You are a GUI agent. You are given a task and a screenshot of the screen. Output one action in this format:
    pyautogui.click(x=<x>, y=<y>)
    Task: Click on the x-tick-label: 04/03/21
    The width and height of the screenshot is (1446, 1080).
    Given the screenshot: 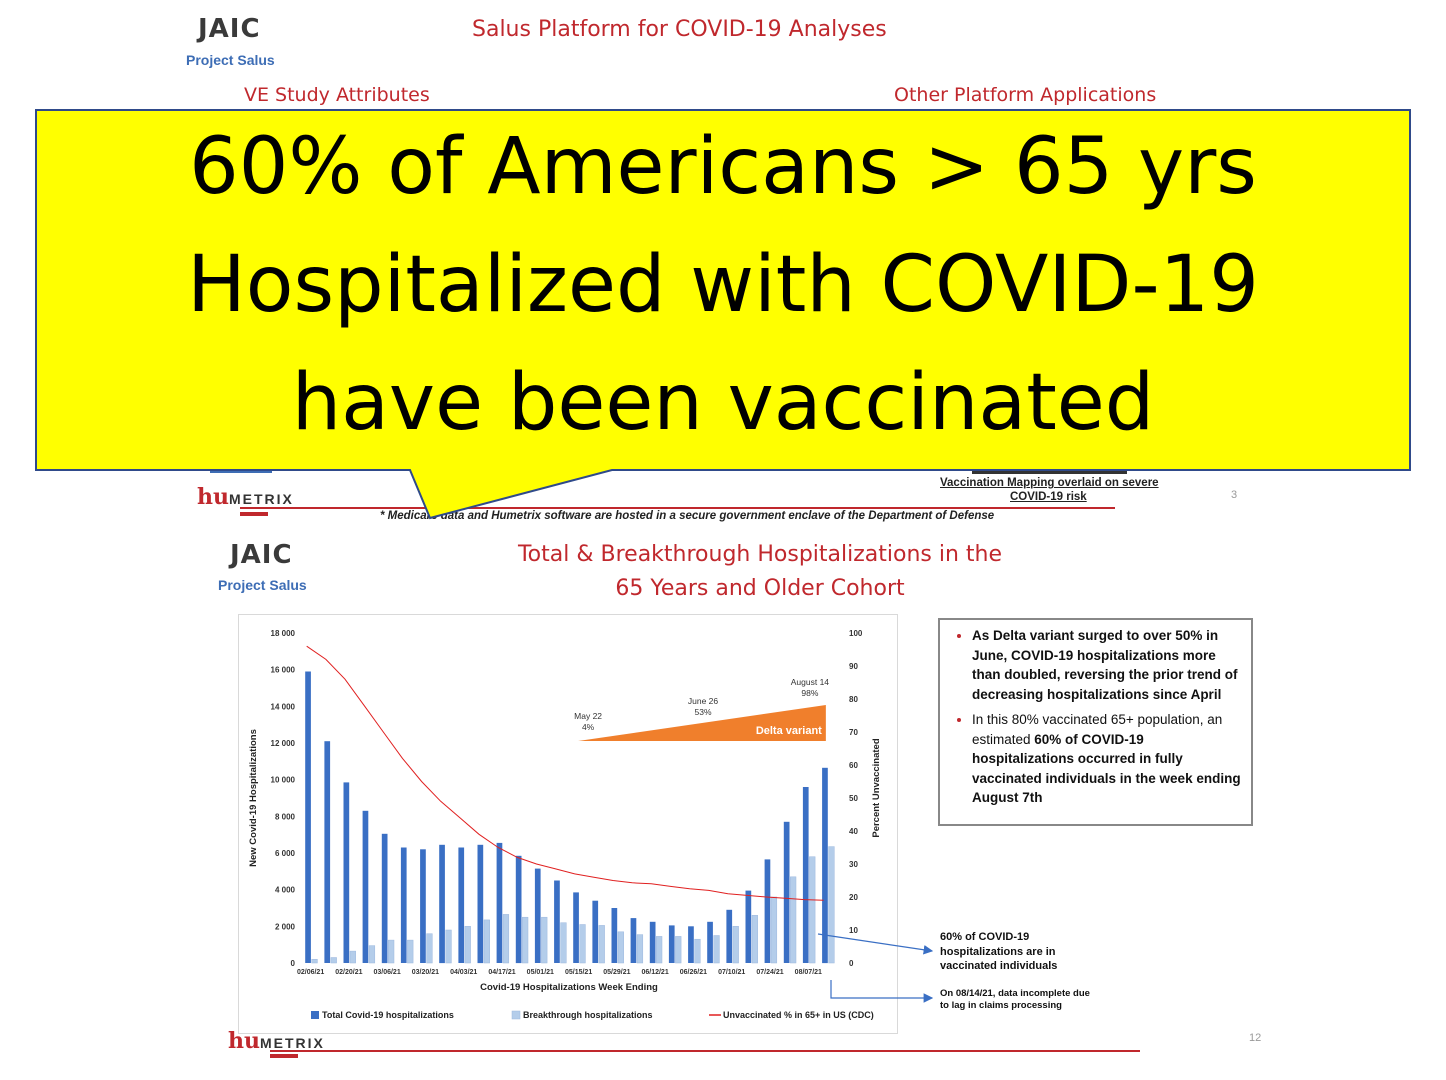 What is the action you would take?
    pyautogui.click(x=463, y=972)
    